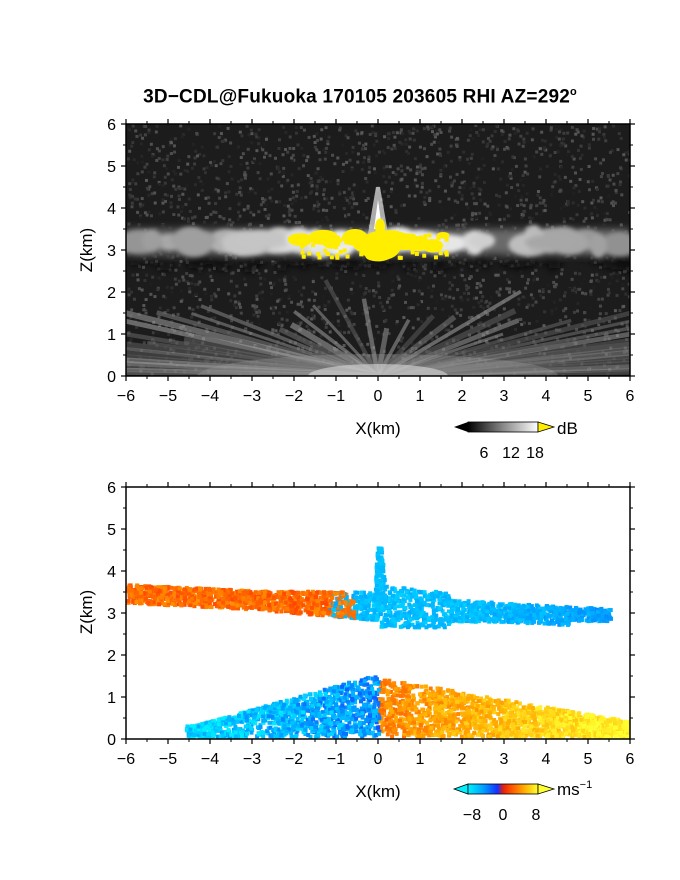 The width and height of the screenshot is (680, 880). What do you see at coordinates (318, 237) in the screenshot?
I see `core-speck` at bounding box center [318, 237].